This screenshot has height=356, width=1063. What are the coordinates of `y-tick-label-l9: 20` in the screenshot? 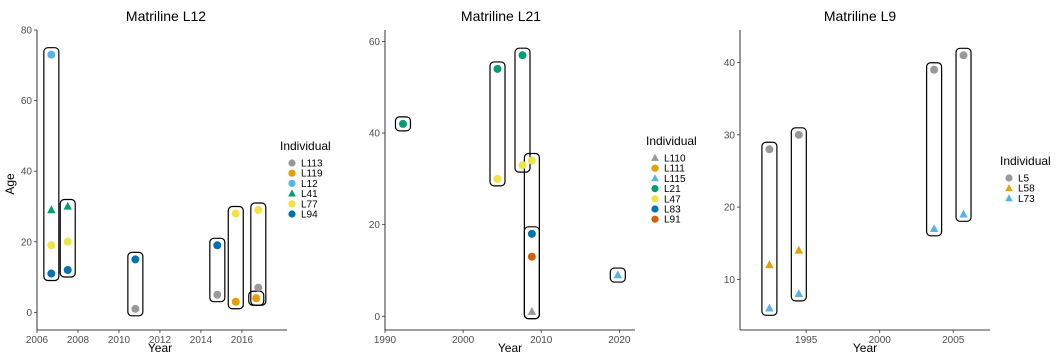 It's located at (730, 208).